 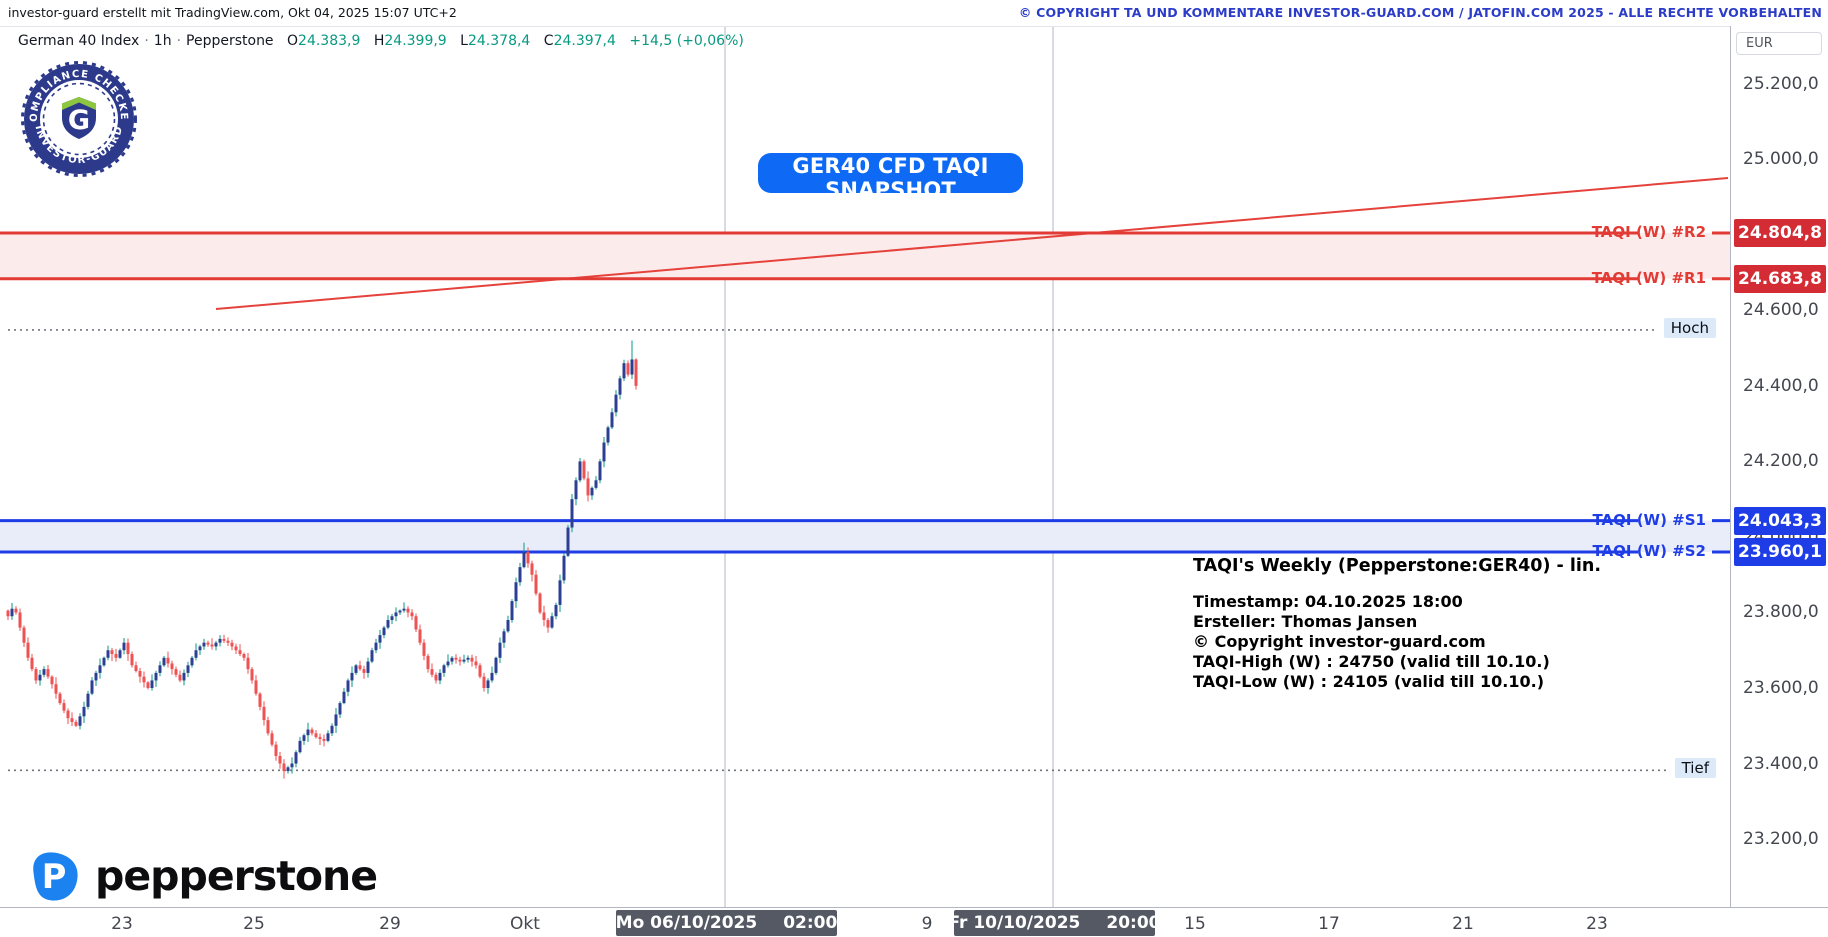 I want to click on currency-button: EUR, so click(x=1779, y=43).